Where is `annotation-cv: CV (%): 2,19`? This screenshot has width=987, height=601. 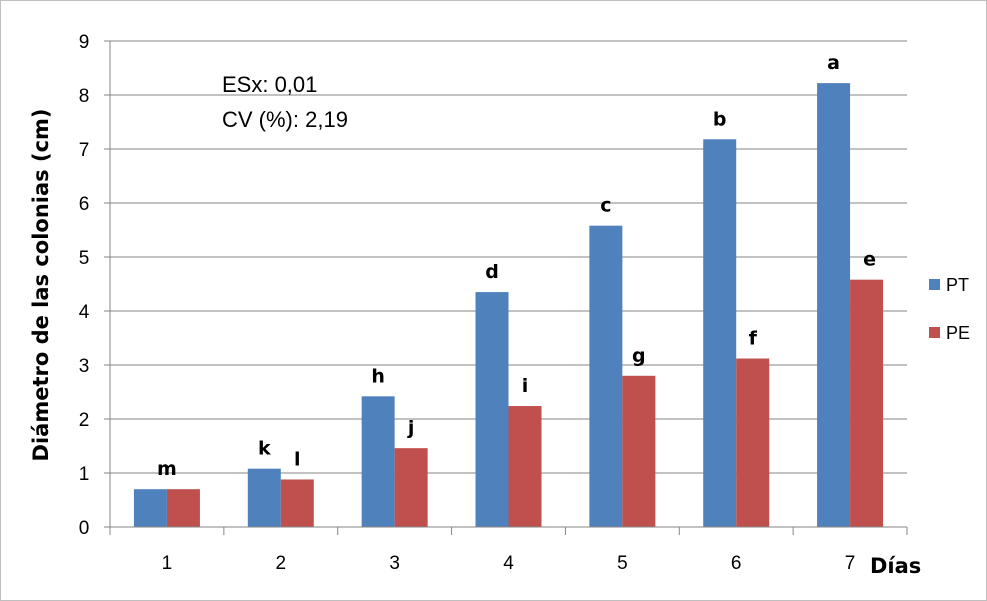 annotation-cv: CV (%): 2,19 is located at coordinates (285, 119).